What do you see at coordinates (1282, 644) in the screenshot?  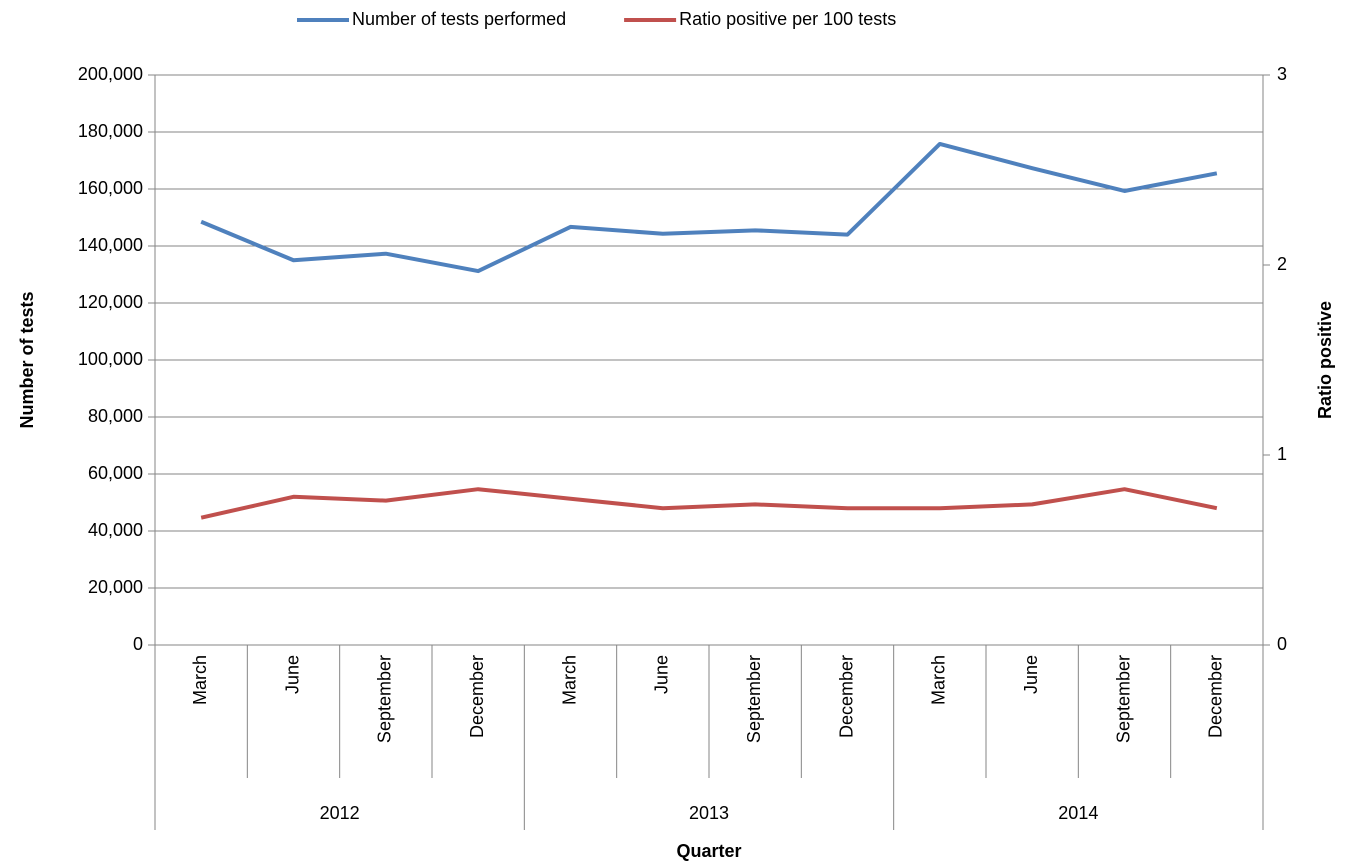 I see `y2-tick-label: 0` at bounding box center [1282, 644].